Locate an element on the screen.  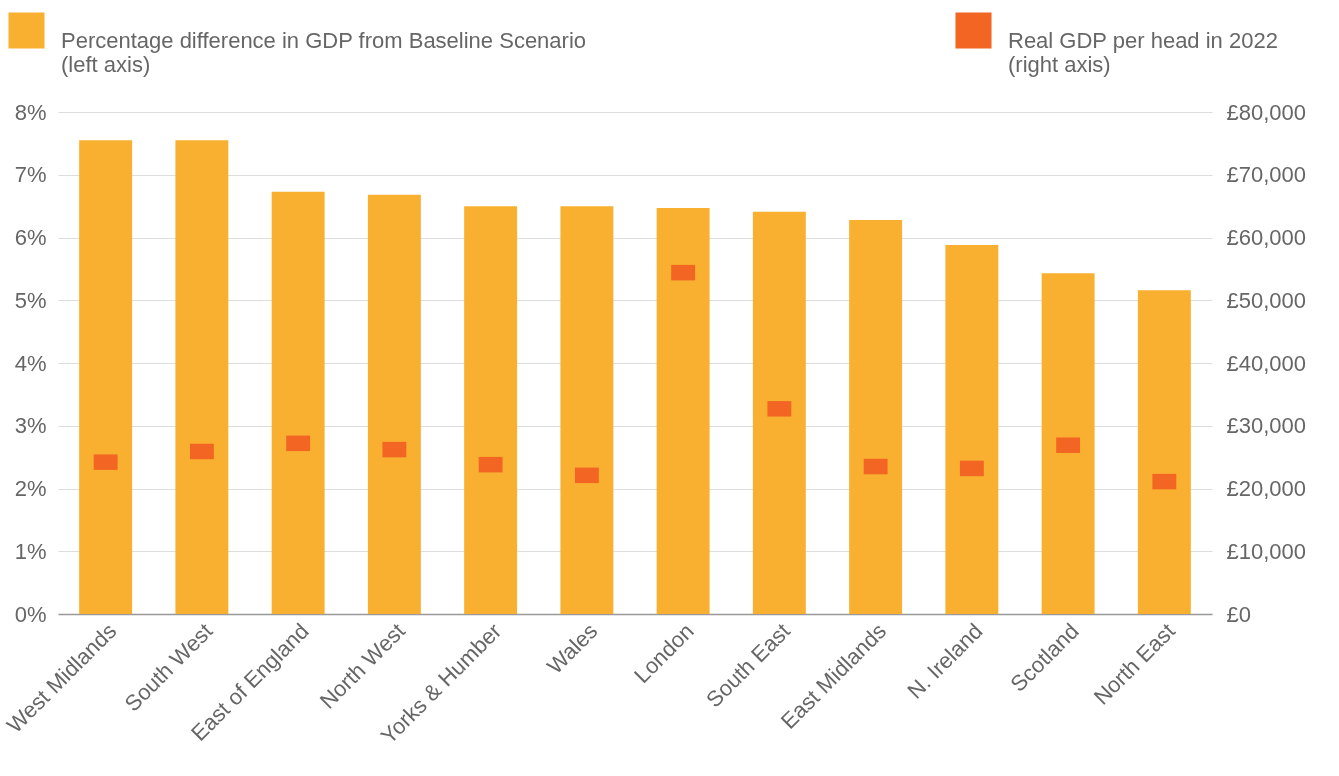
y-tick-label: 0% is located at coordinates (30, 614).